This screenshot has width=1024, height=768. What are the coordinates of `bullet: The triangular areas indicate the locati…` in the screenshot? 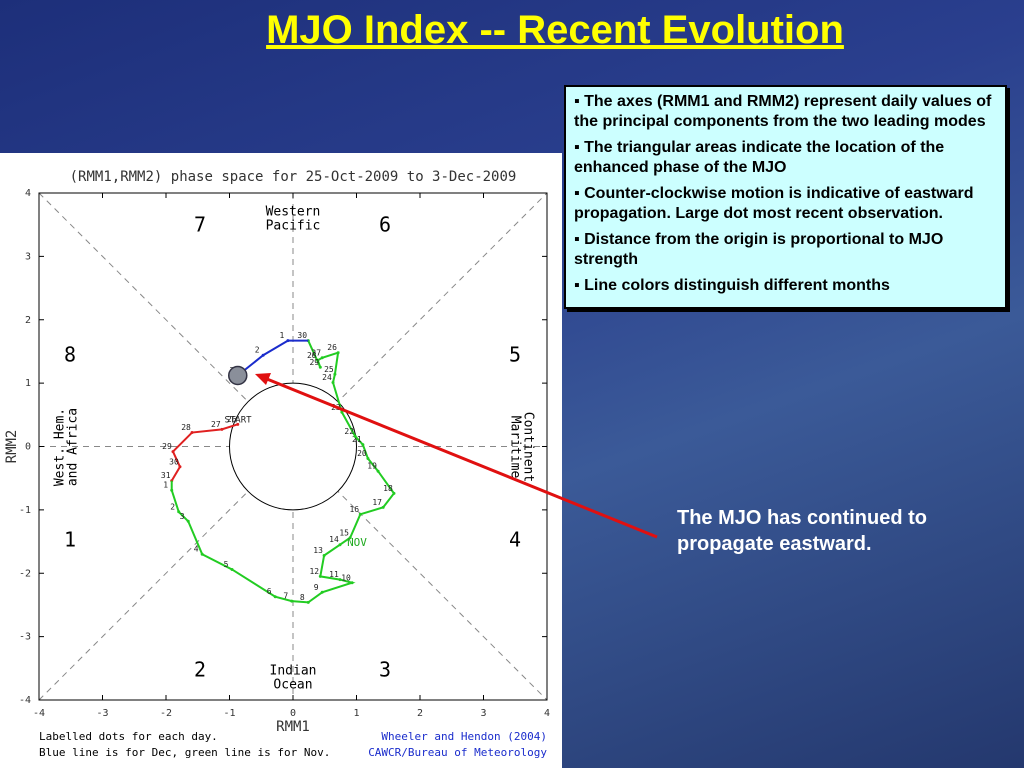 It's located at (785, 158).